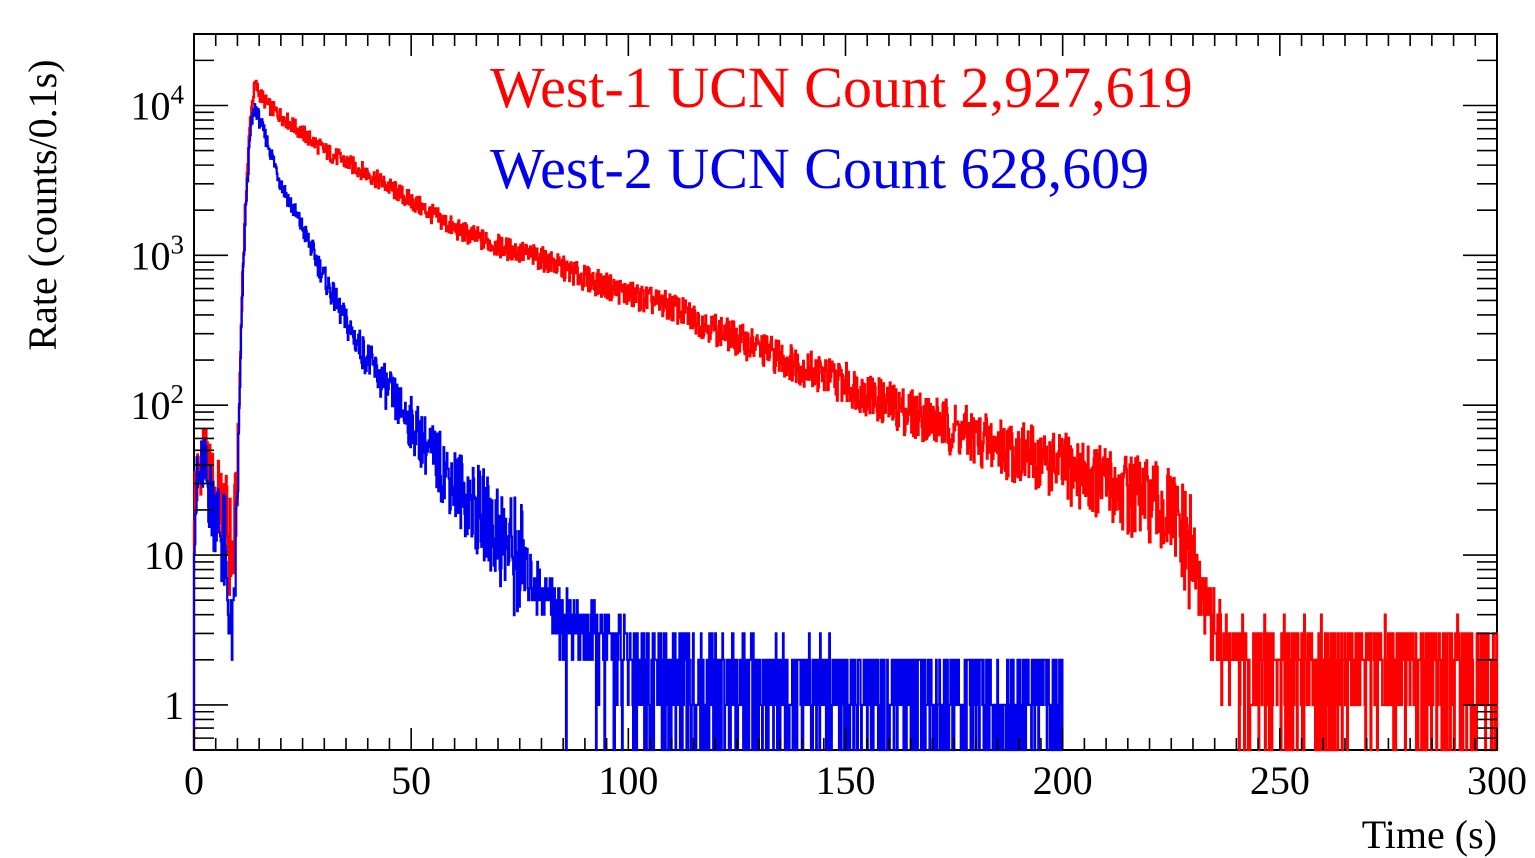  I want to click on y-tick-label: 10³, so click(158, 253).